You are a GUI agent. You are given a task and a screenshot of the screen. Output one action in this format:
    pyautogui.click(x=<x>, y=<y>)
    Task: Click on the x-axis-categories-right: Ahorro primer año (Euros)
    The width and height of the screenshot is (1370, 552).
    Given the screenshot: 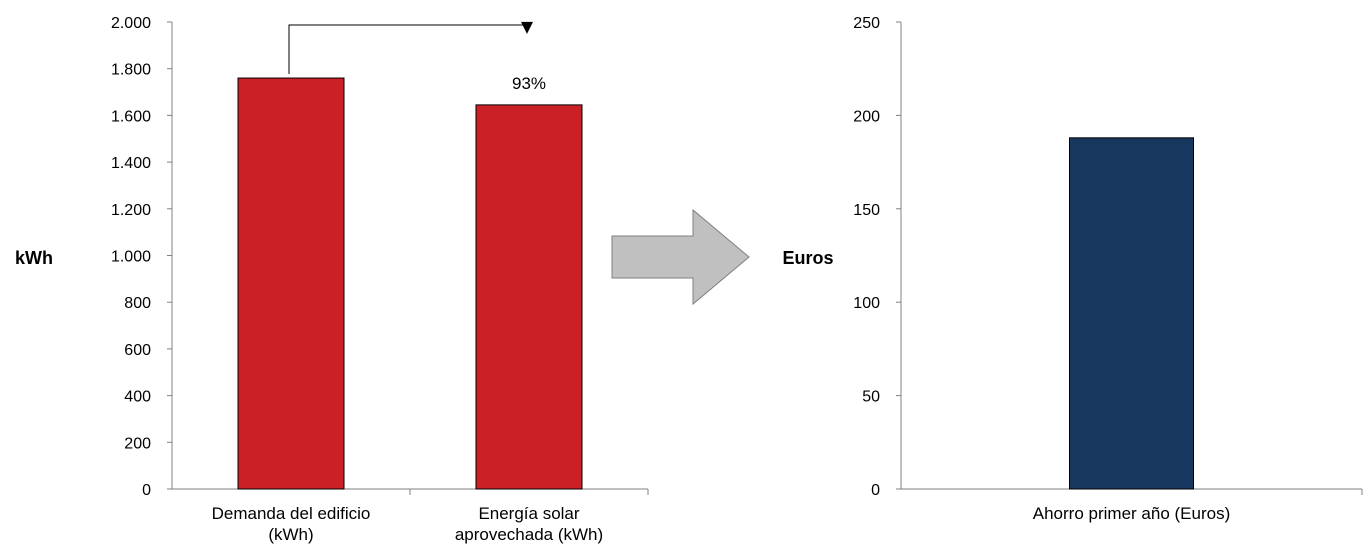 What is the action you would take?
    pyautogui.click(x=1131, y=513)
    